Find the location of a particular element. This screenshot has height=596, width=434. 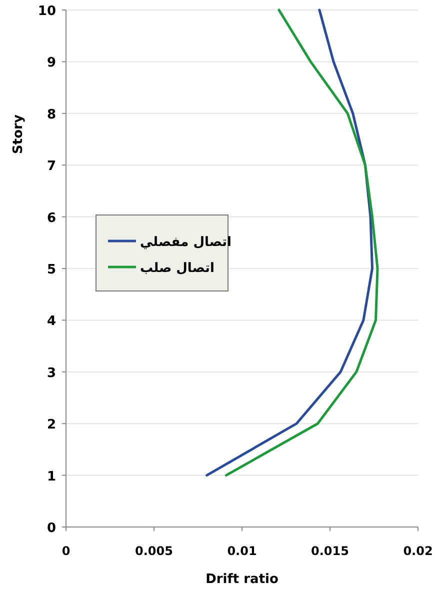

x-axis-title: Drift ratio is located at coordinates (242, 579).